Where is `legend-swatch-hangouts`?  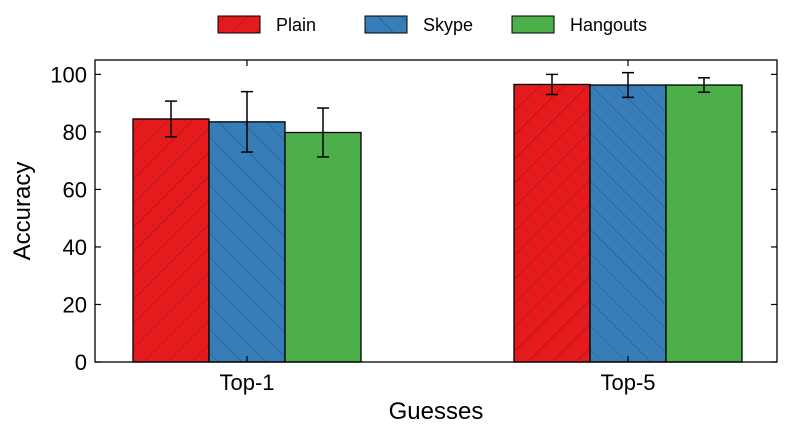
legend-swatch-hangouts is located at coordinates (533, 24).